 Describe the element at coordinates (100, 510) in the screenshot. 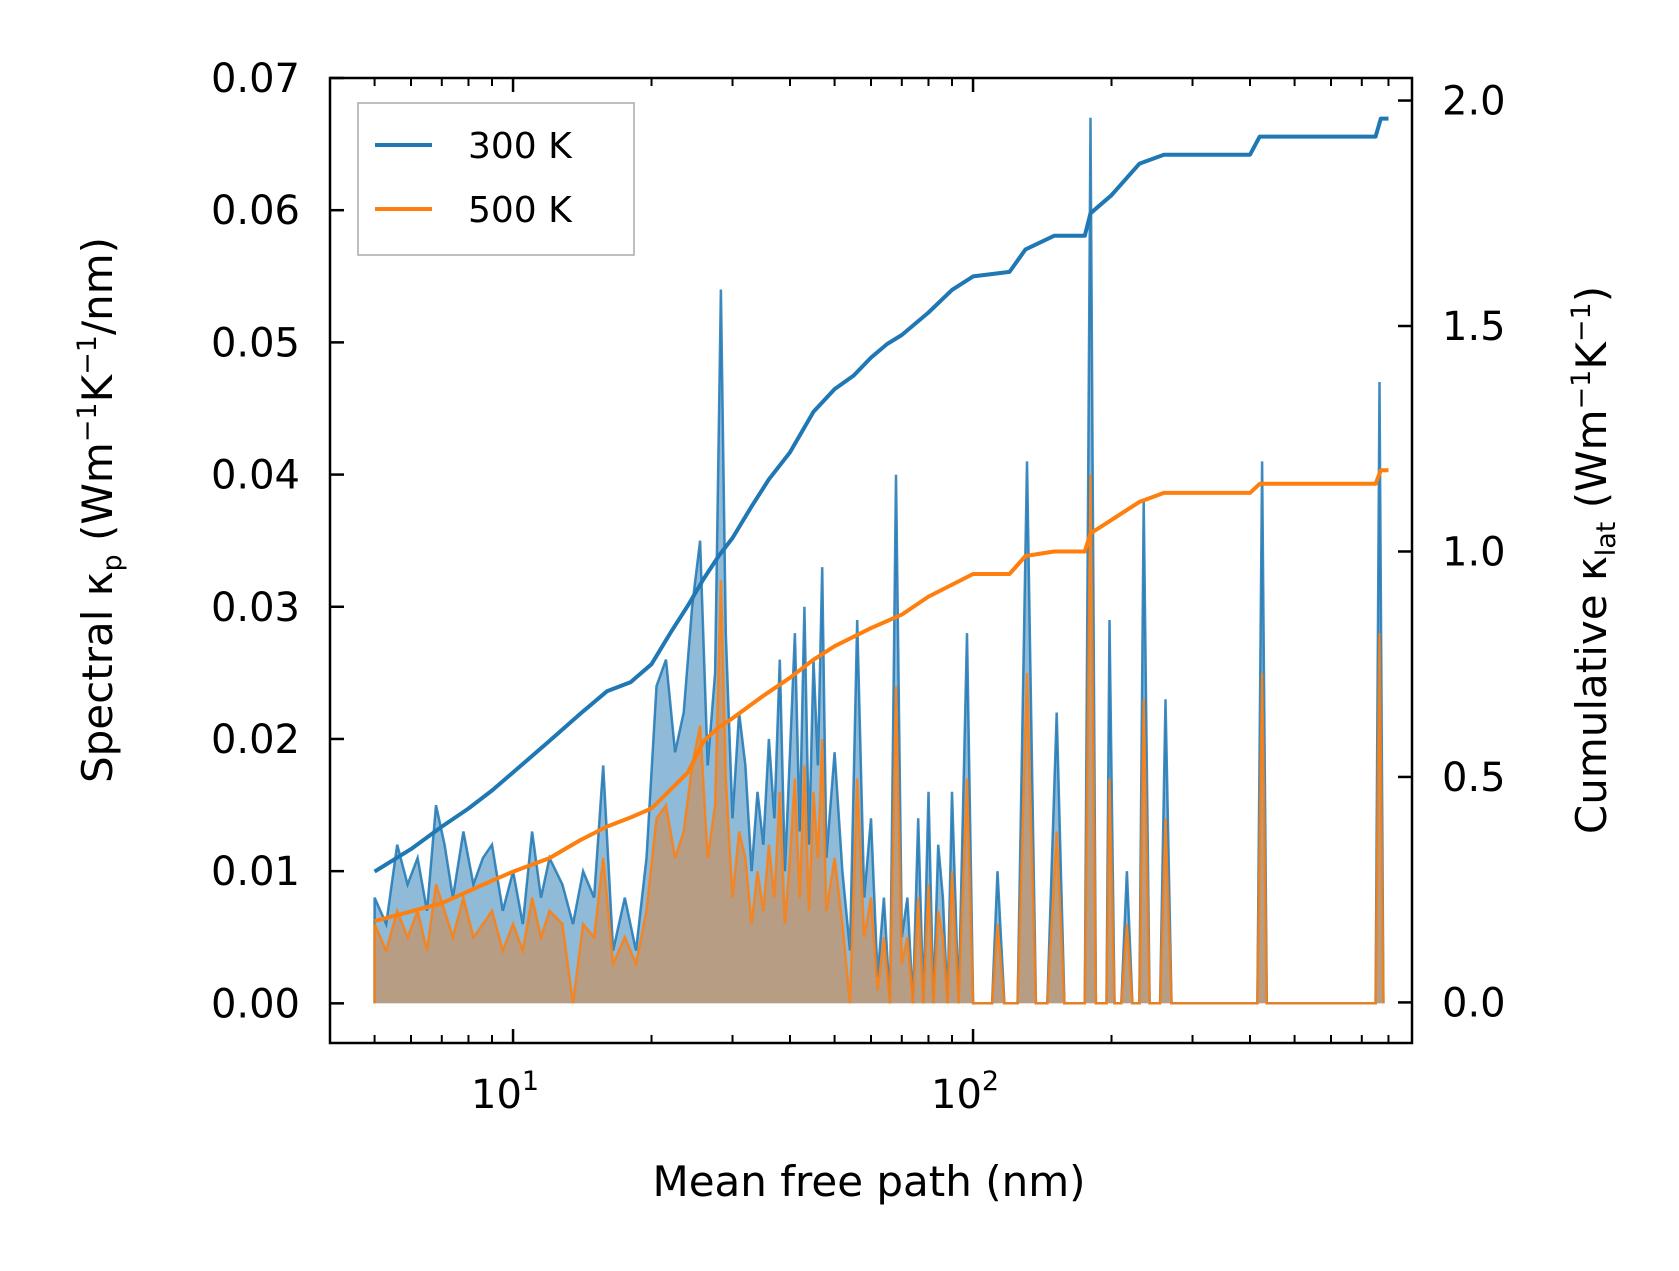

I see `y-axis-left-title: Spectral κp (Wm−1K−1/nm)` at that location.